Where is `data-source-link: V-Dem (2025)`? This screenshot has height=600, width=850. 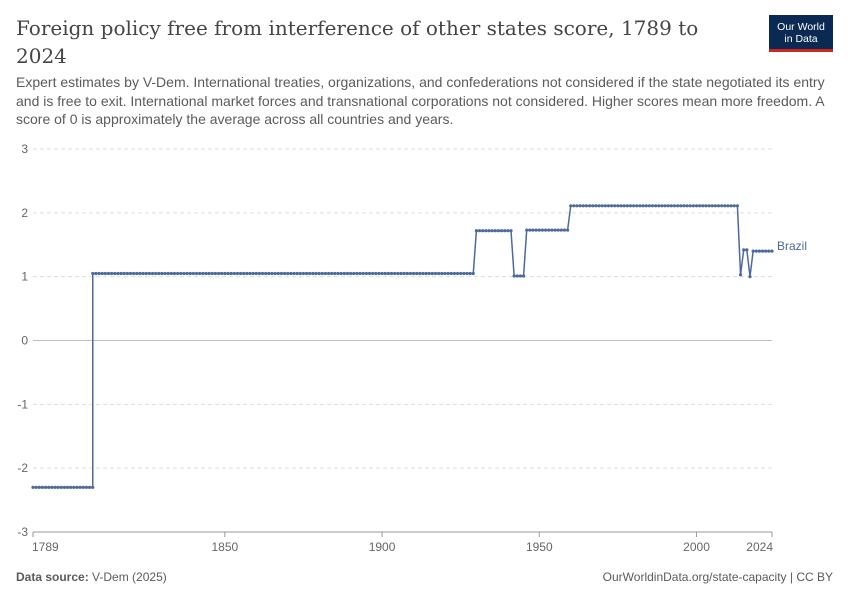
data-source-link: V-Dem (2025) is located at coordinates (129, 577).